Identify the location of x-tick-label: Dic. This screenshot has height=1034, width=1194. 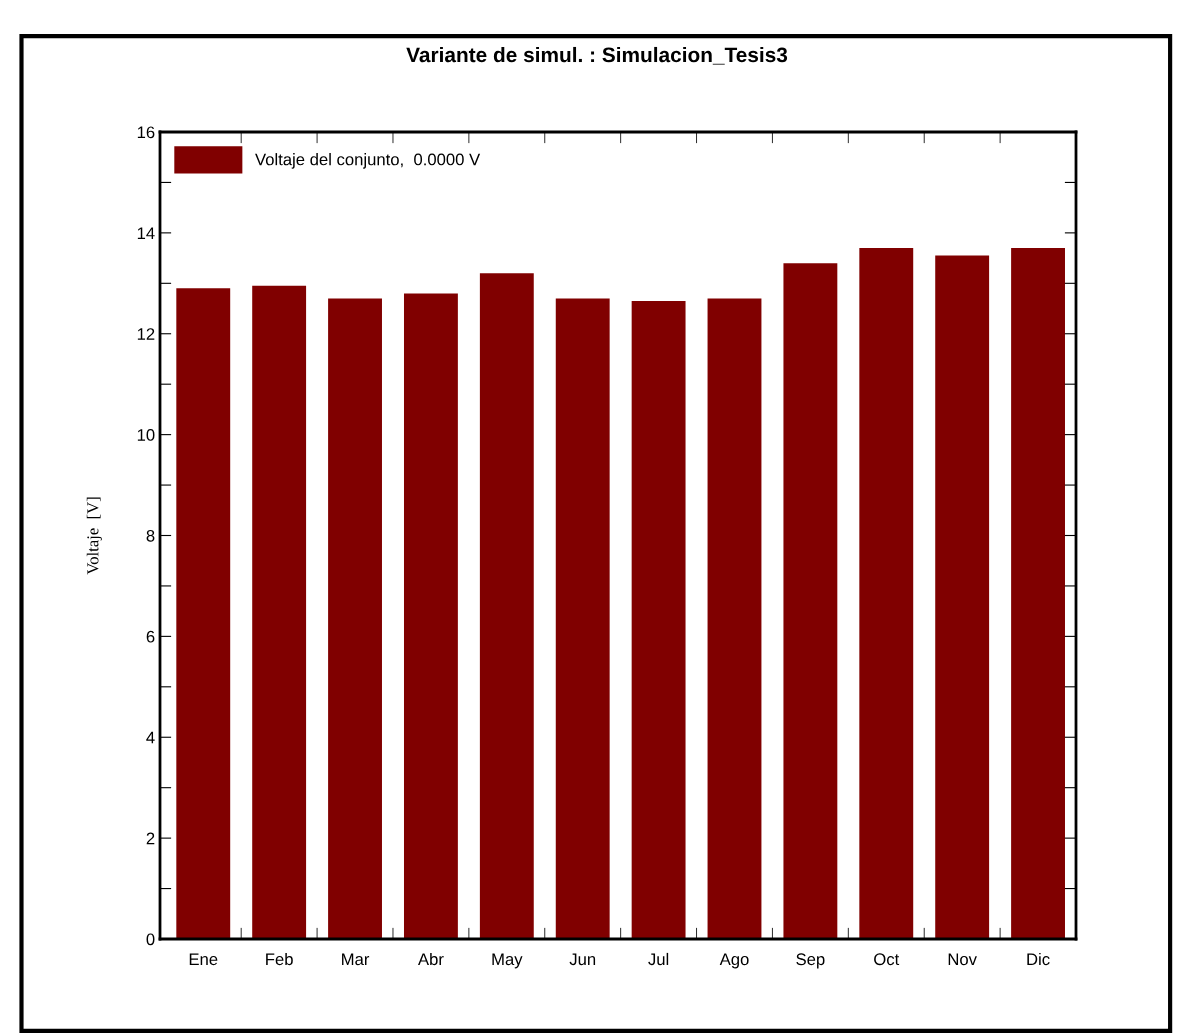
(1038, 959).